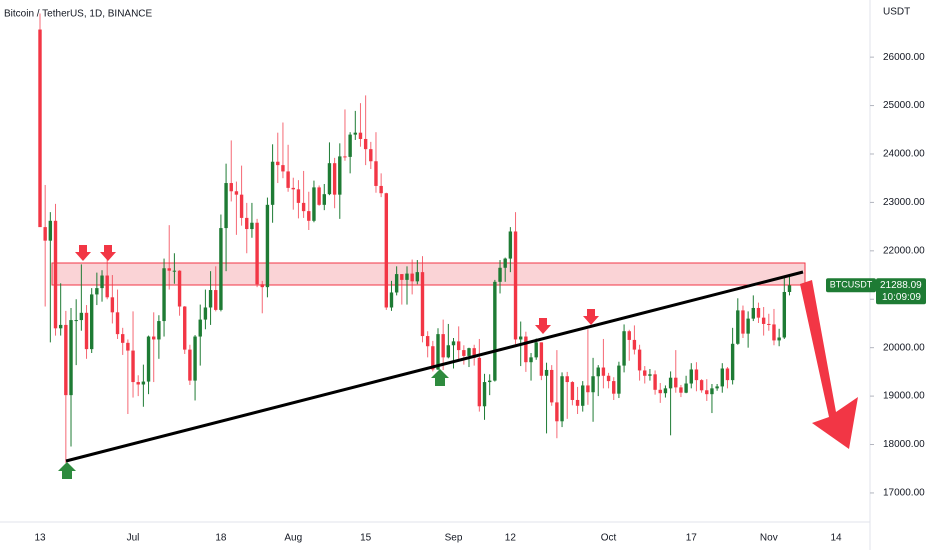 The height and width of the screenshot is (550, 932). Describe the element at coordinates (901, 285) in the screenshot. I see `price-label: 21288.09` at that location.